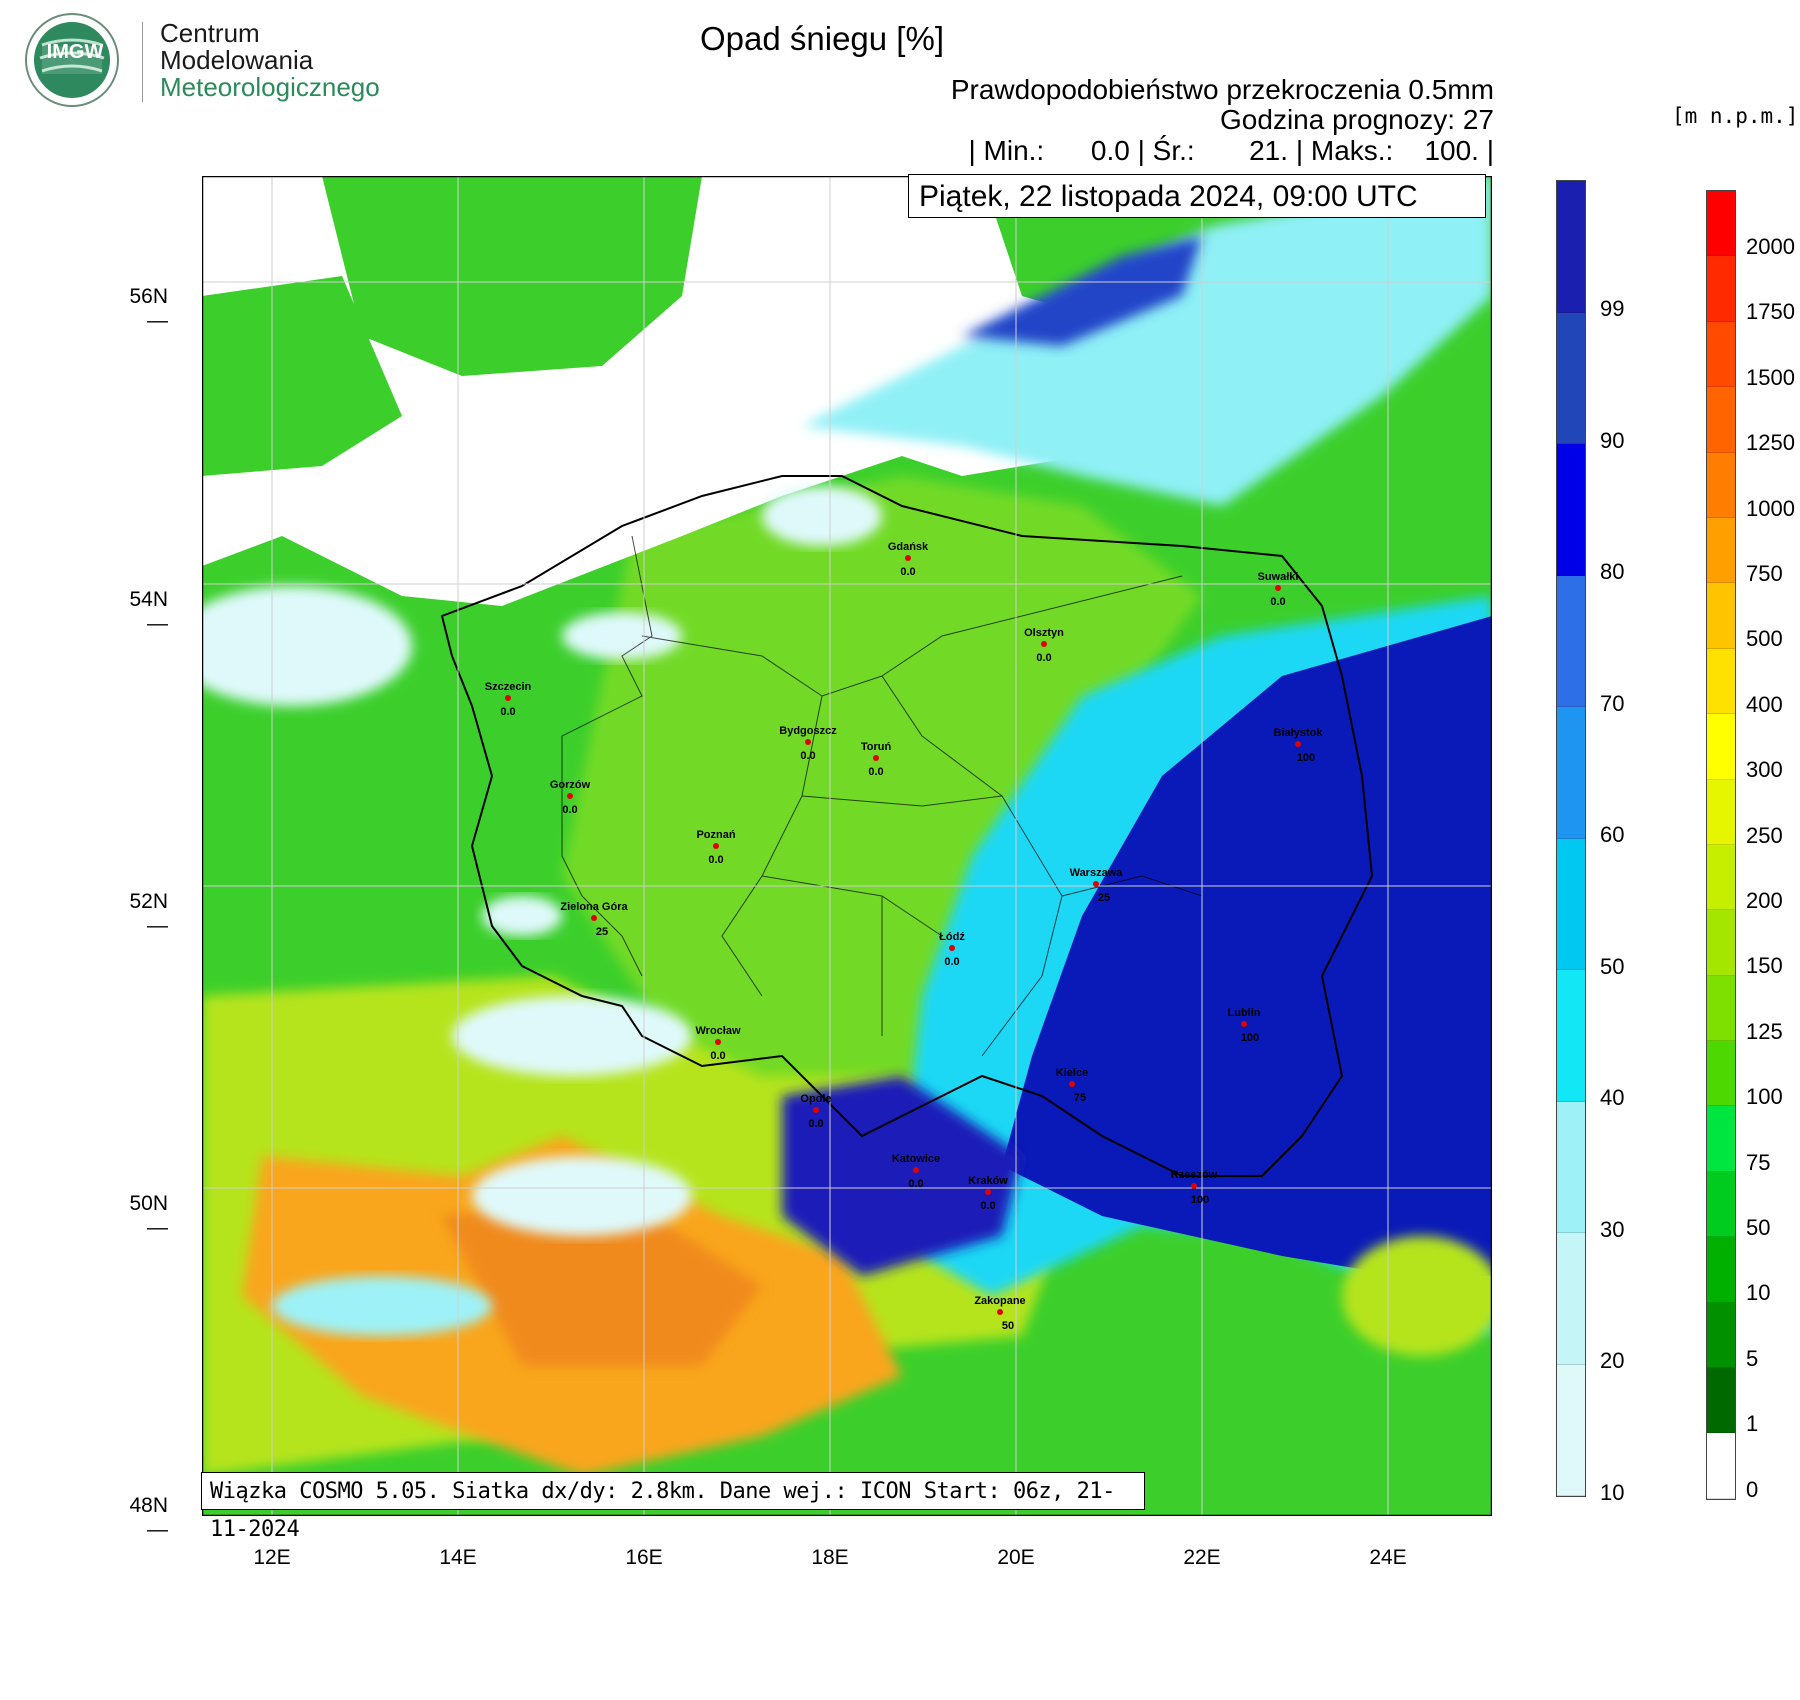  I want to click on snow-patch-sudety, so click(572, 1036).